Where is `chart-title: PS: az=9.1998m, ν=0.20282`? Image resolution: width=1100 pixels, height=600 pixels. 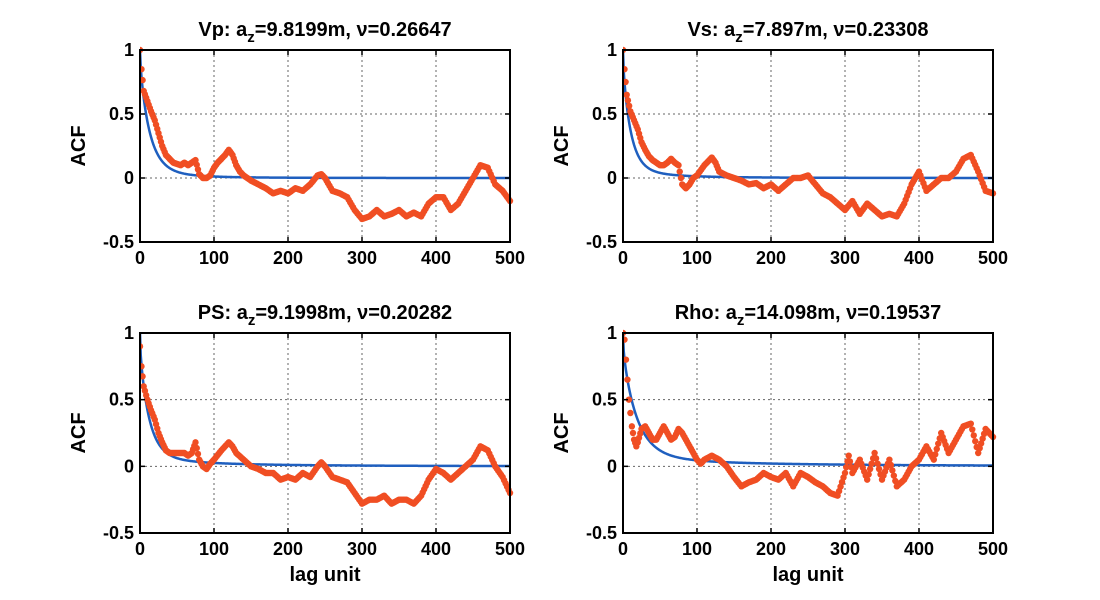
chart-title: PS: az=9.1998m, ν=0.20282 is located at coordinates (325, 315).